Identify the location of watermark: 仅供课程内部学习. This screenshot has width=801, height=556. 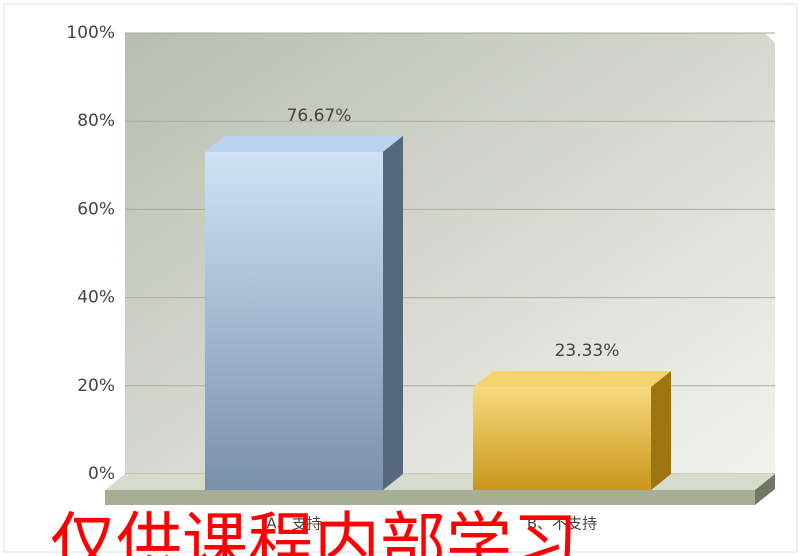
(314, 530).